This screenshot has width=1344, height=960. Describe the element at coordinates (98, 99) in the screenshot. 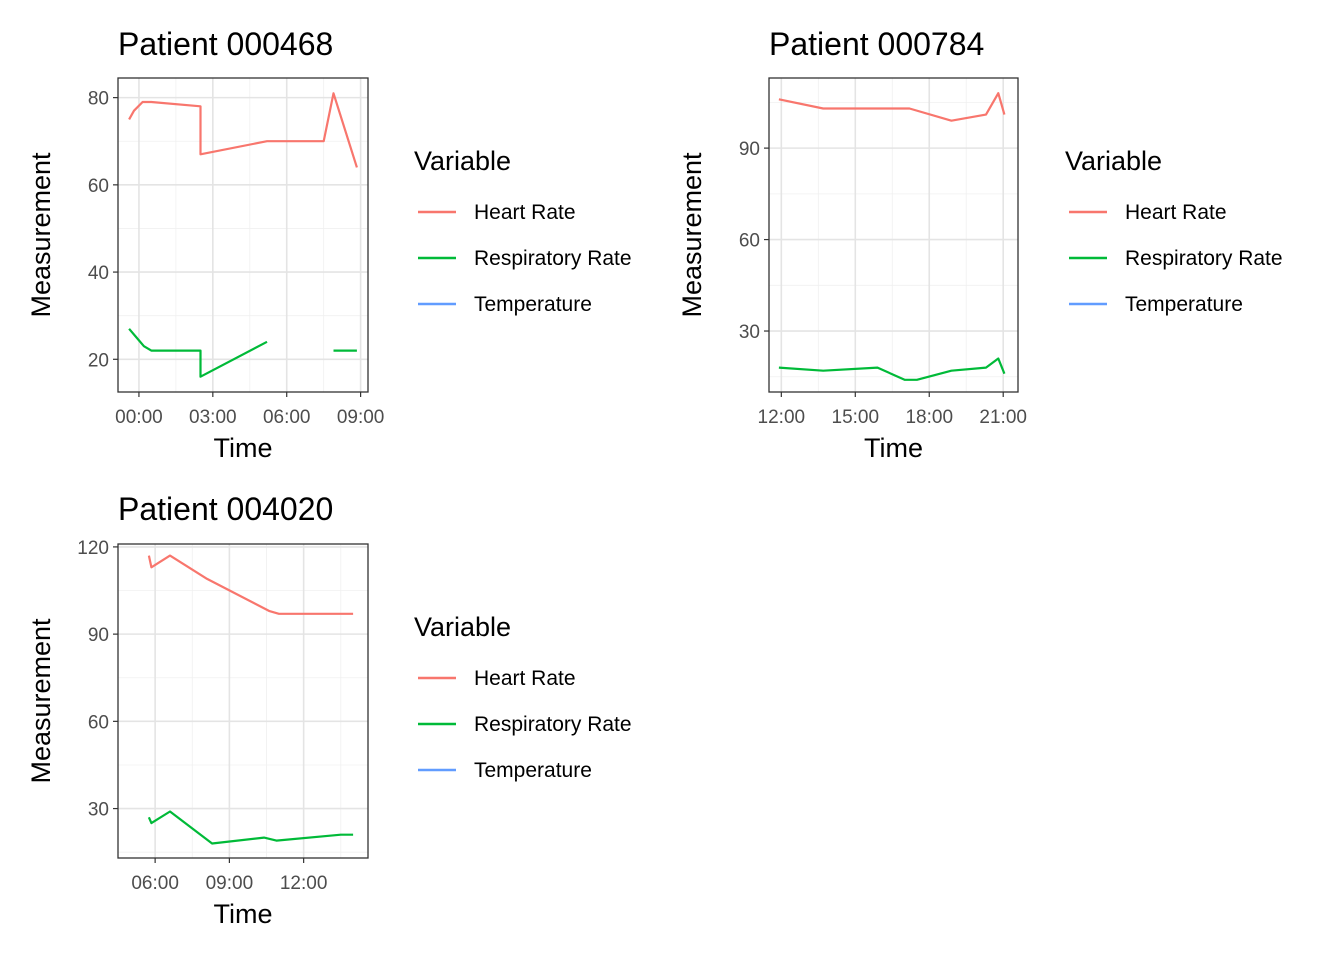

I see `y-tick-label: 80` at that location.